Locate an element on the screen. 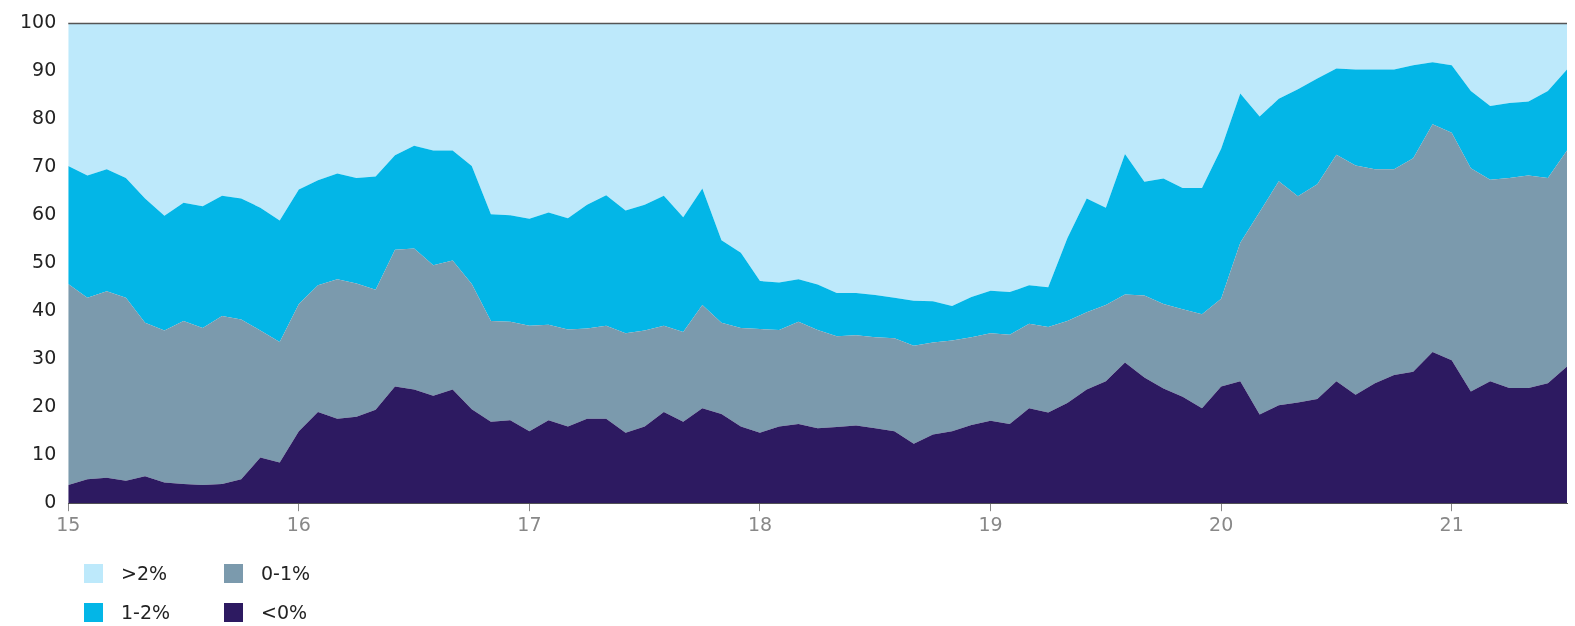 The width and height of the screenshot is (1575, 626). legend-label: >2% is located at coordinates (144, 573).